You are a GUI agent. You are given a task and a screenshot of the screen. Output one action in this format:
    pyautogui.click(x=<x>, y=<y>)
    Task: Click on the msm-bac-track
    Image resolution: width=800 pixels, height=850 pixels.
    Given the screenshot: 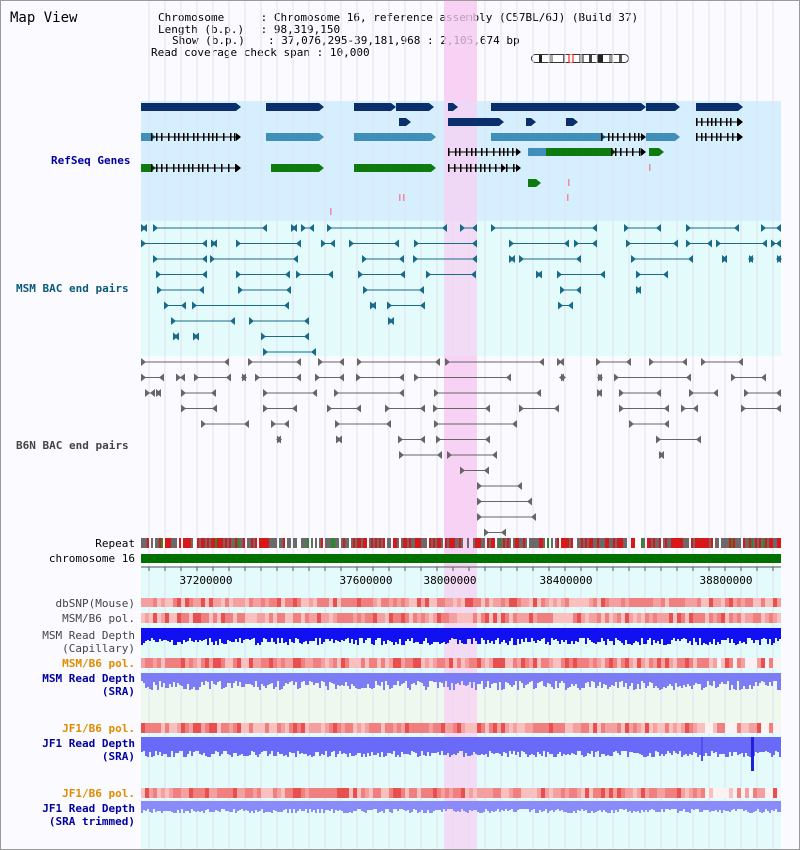 What is the action you would take?
    pyautogui.click(x=461, y=290)
    